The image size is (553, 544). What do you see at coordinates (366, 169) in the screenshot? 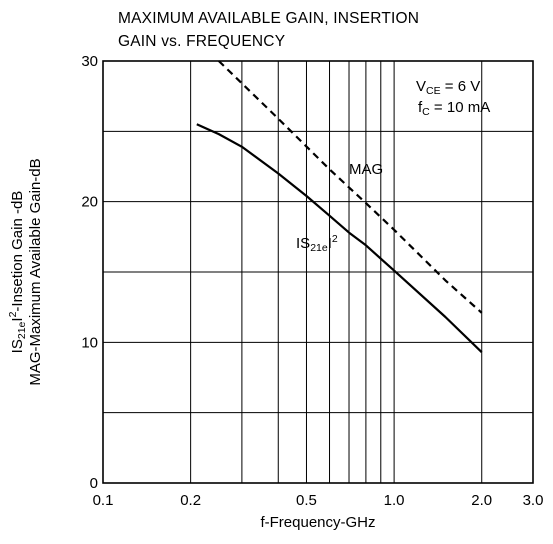
I see `series-label-mag: MAG` at bounding box center [366, 169].